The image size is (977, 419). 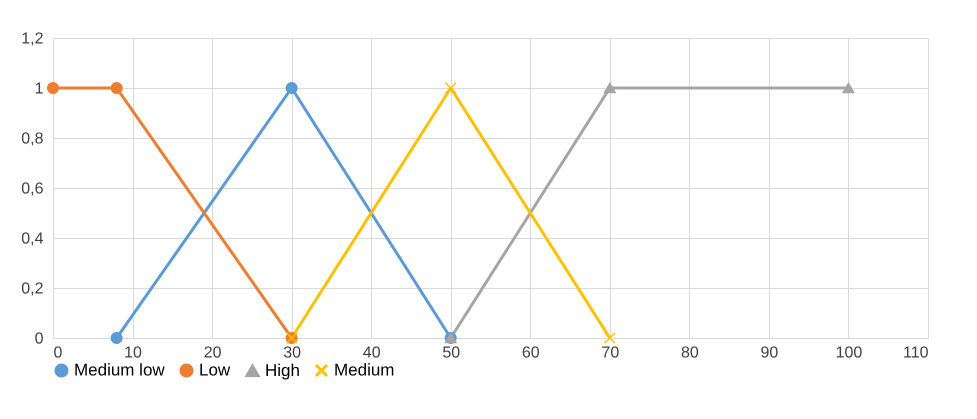 What do you see at coordinates (120, 370) in the screenshot?
I see `legend-label: Medium low` at bounding box center [120, 370].